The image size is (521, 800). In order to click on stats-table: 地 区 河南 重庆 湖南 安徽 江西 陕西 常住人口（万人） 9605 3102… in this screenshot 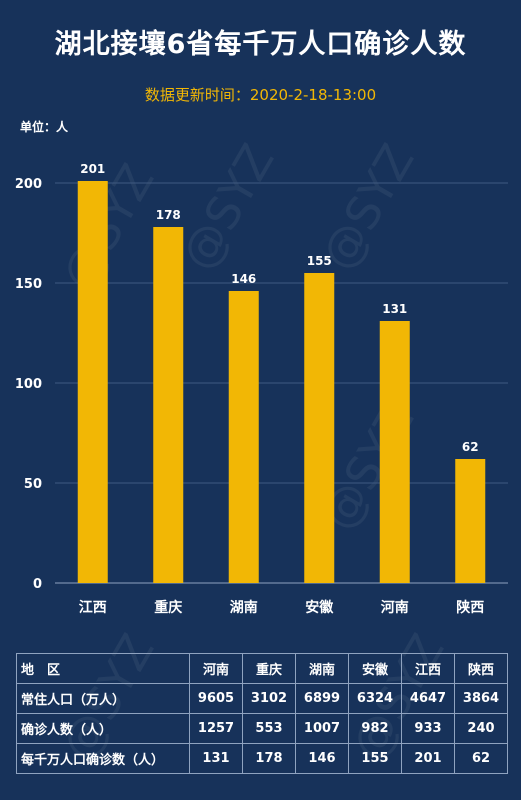, I will do `click(262, 713)`.